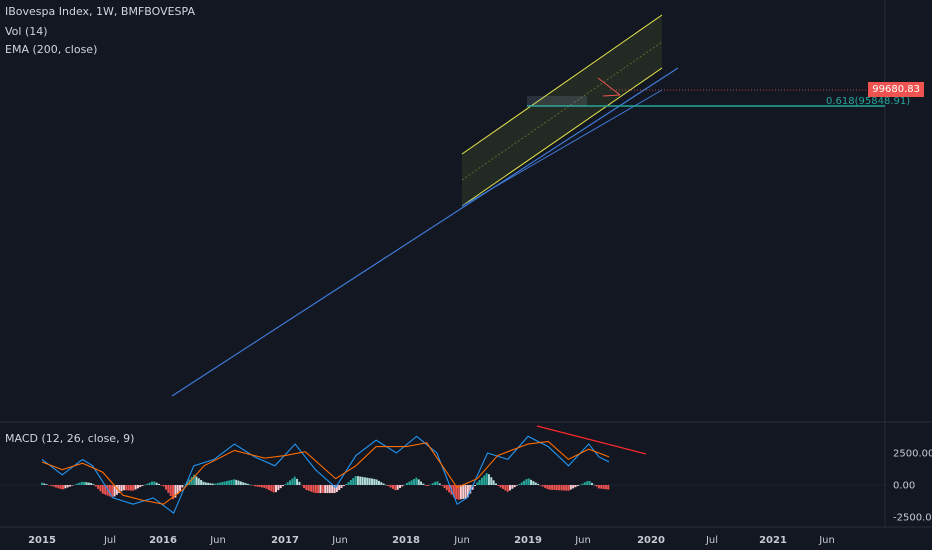 Image resolution: width=932 pixels, height=550 pixels. I want to click on short-trendline, so click(562, 148).